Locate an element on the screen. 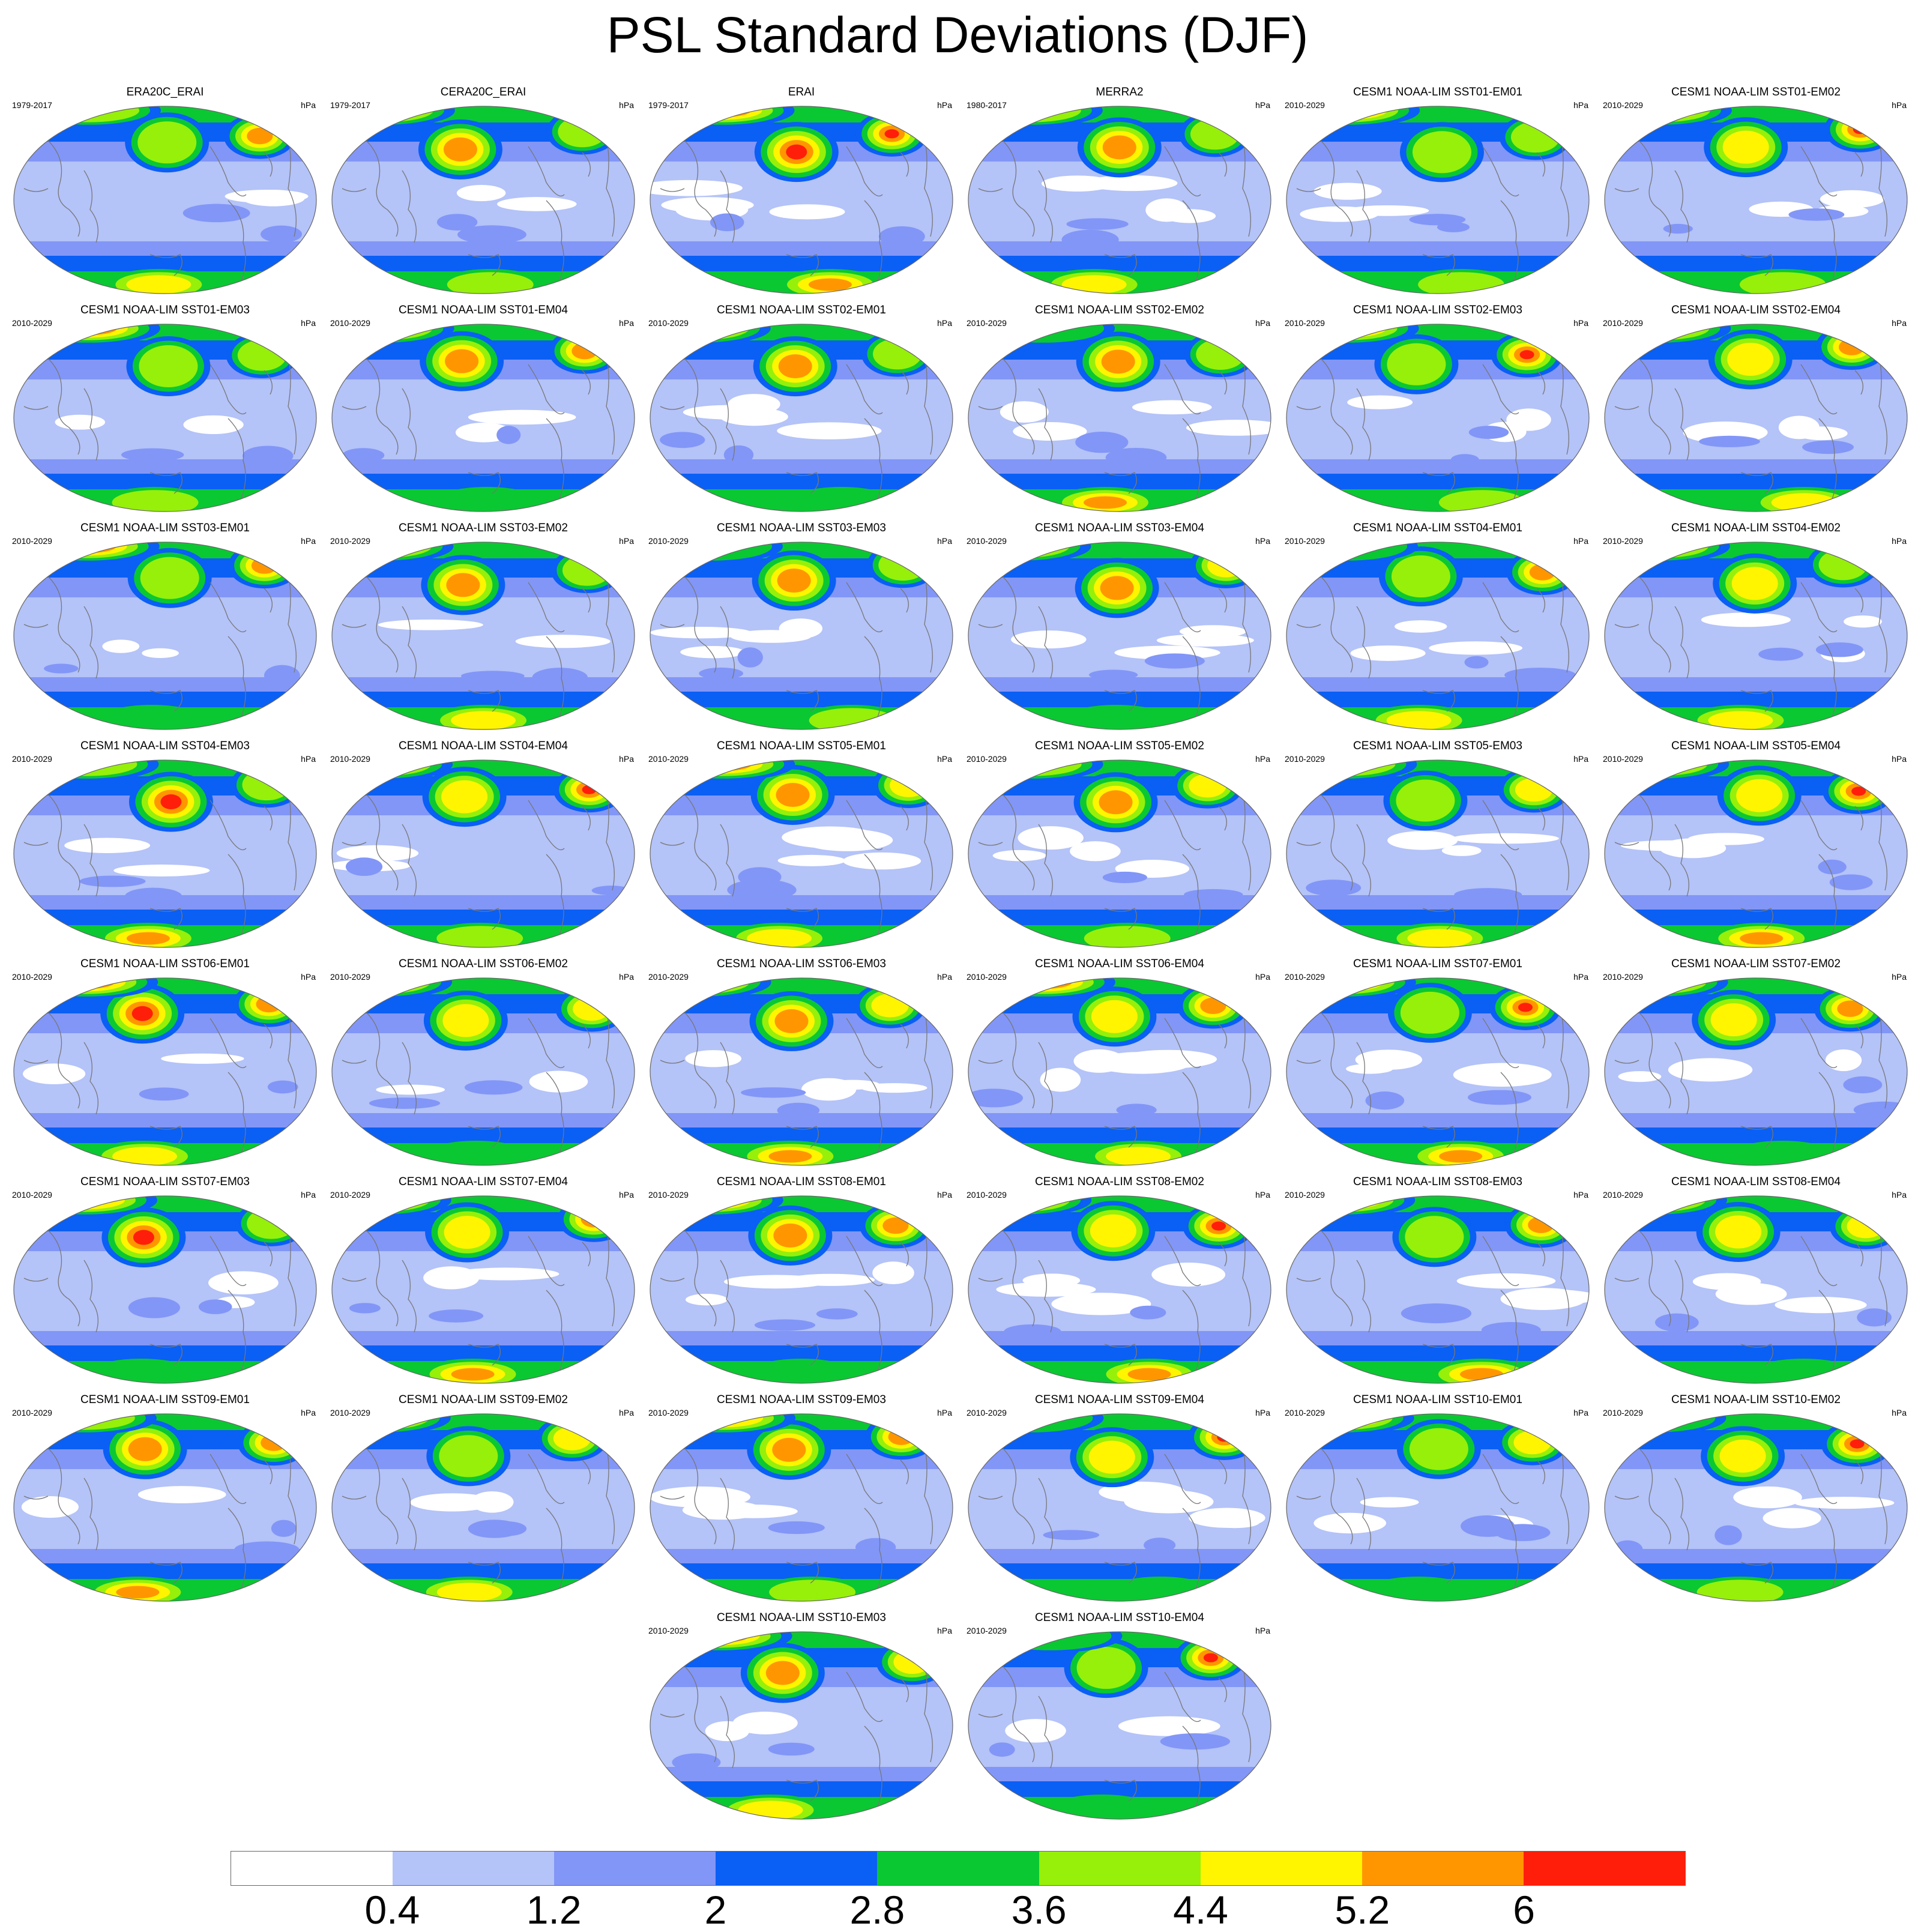 This screenshot has width=1915, height=1932. colorbar-swatch is located at coordinates (1443, 1868).